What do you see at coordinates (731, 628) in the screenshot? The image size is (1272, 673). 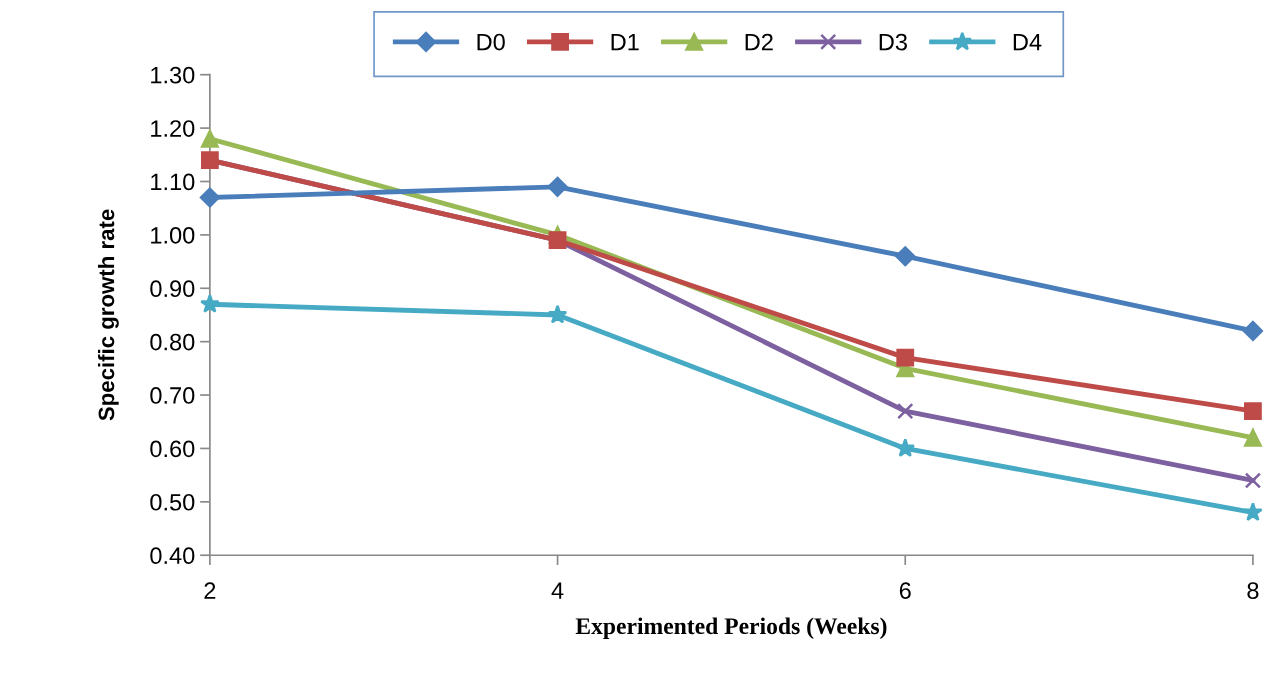 I see `x-axis-title: Experimented Periods (Weeks)` at bounding box center [731, 628].